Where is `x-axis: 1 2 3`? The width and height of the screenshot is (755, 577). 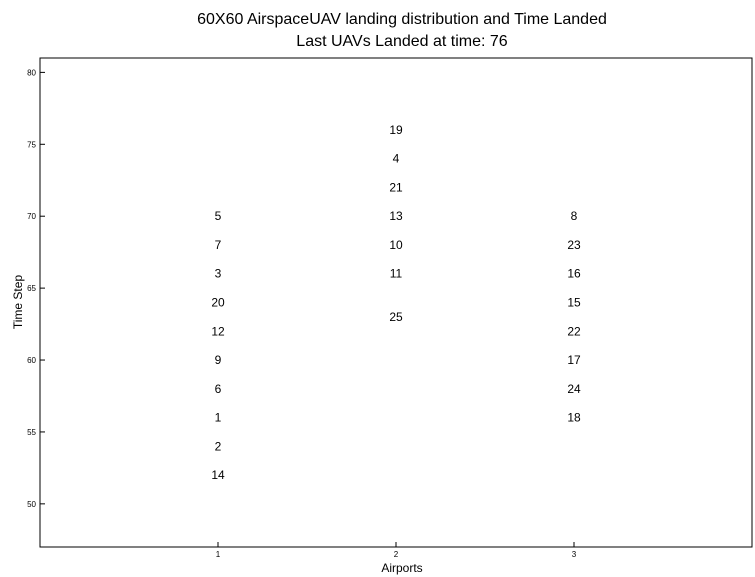 x-axis: 1 2 3 is located at coordinates (396, 550).